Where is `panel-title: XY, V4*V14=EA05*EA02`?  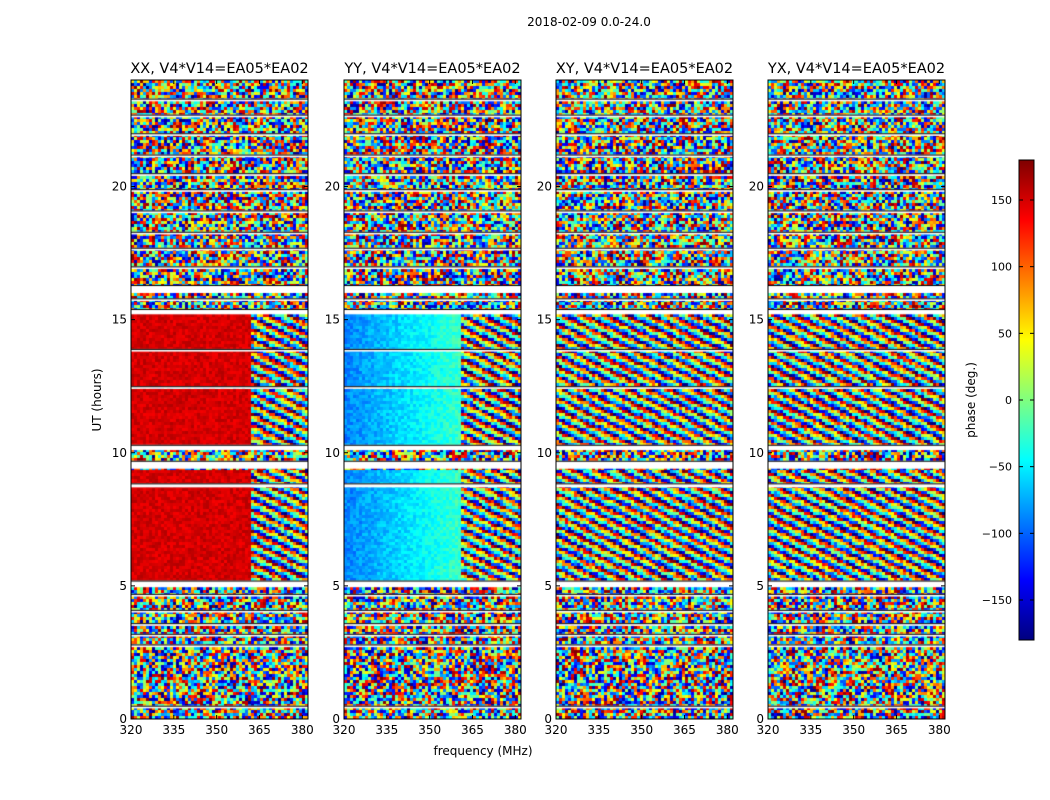
panel-title: XY, V4*V14=EA05*EA02 is located at coordinates (644, 69).